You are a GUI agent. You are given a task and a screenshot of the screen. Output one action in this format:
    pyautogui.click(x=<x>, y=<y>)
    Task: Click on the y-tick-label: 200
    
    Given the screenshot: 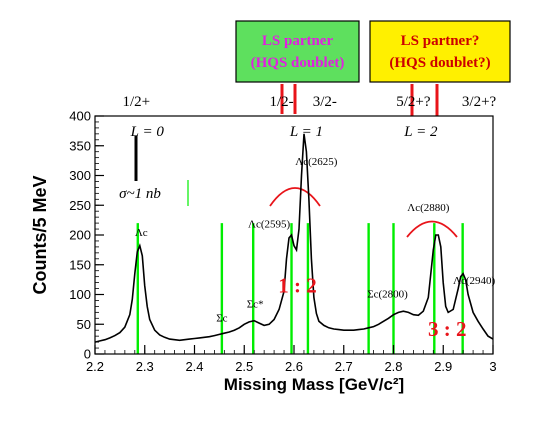 What is the action you would take?
    pyautogui.click(x=80, y=235)
    